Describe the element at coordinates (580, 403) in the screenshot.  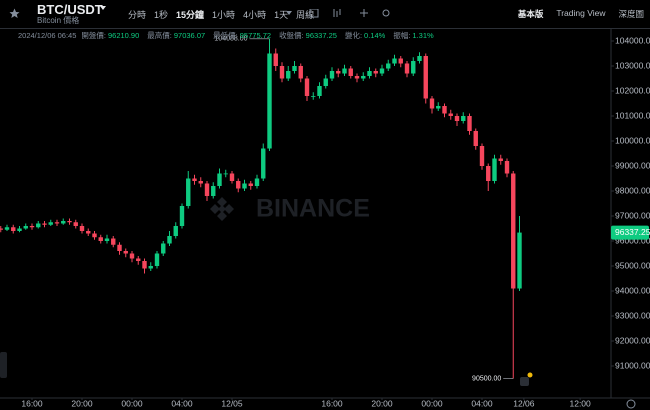
I see `x-tick-label: 12:00` at that location.